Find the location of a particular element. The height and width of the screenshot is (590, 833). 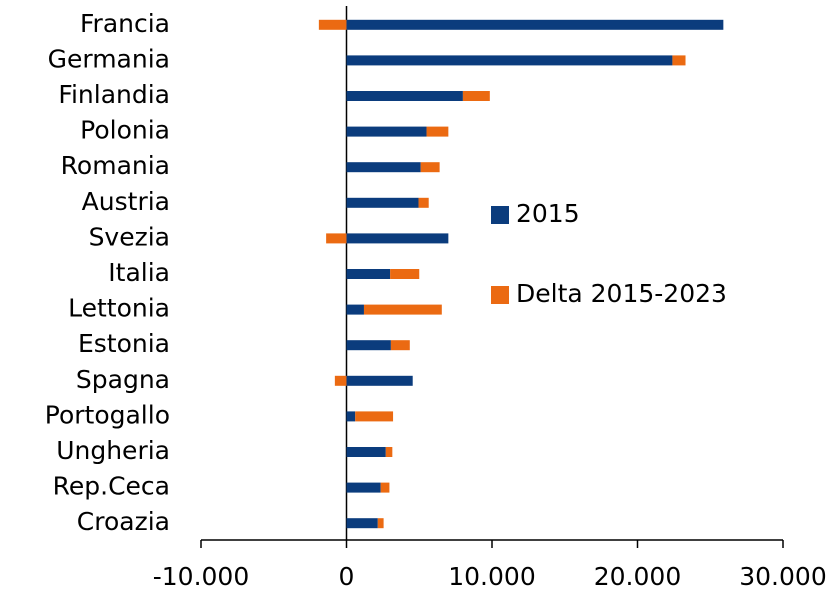

x-tick-label: 30.000 is located at coordinates (782, 576).